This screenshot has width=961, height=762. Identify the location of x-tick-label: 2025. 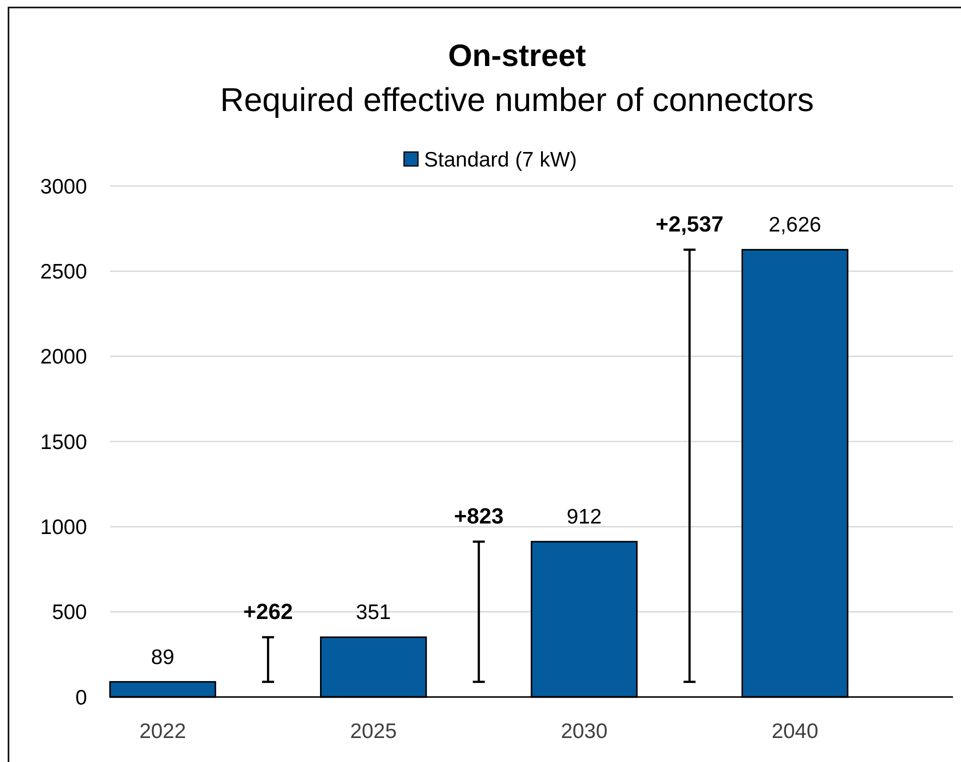
(373, 731).